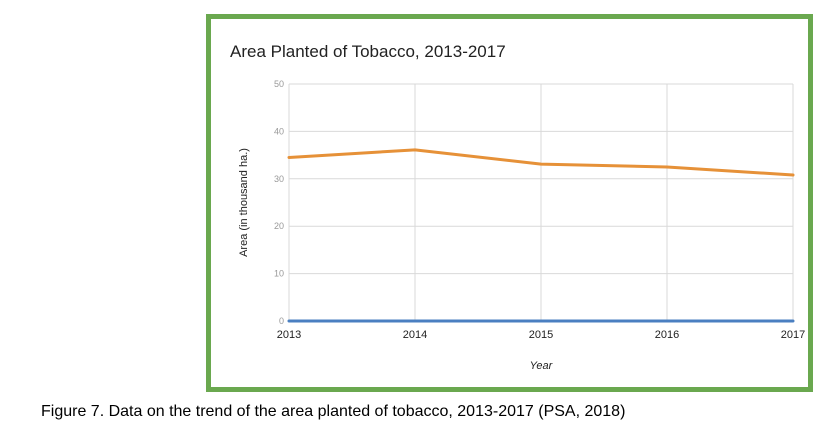 The image size is (823, 428). I want to click on x-tick-label: 2016, so click(667, 335).